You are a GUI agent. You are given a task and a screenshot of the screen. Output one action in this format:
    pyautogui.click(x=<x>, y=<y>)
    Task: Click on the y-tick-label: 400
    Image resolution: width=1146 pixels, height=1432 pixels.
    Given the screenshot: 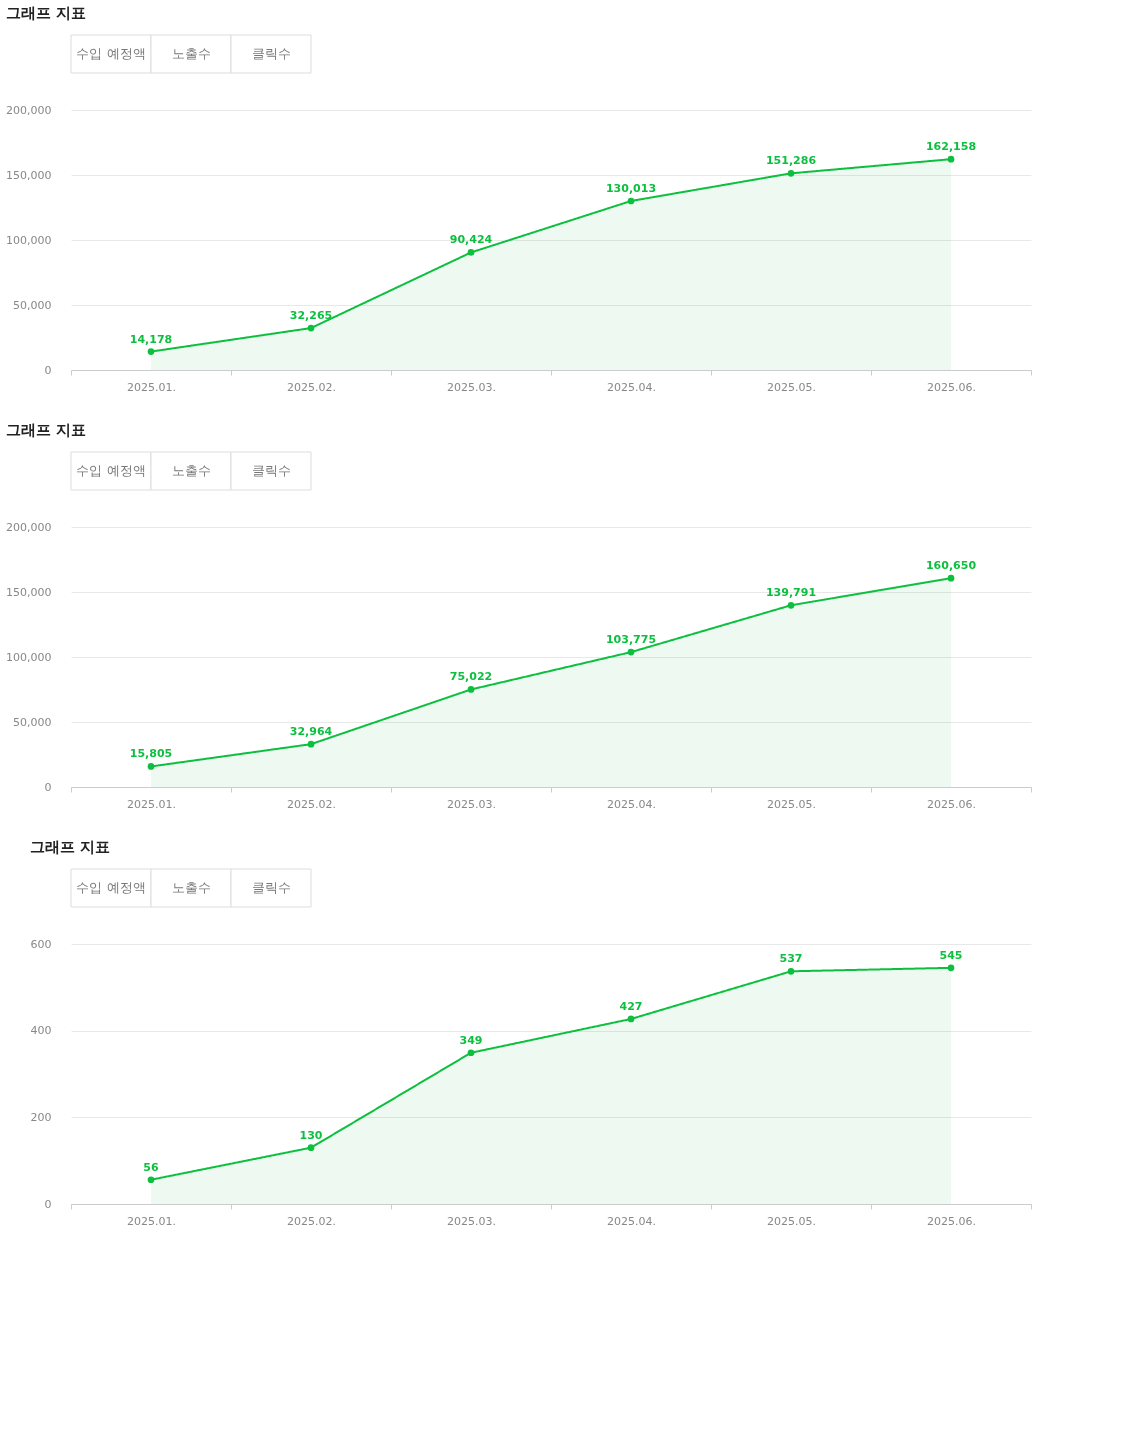 What is the action you would take?
    pyautogui.click(x=41, y=1031)
    